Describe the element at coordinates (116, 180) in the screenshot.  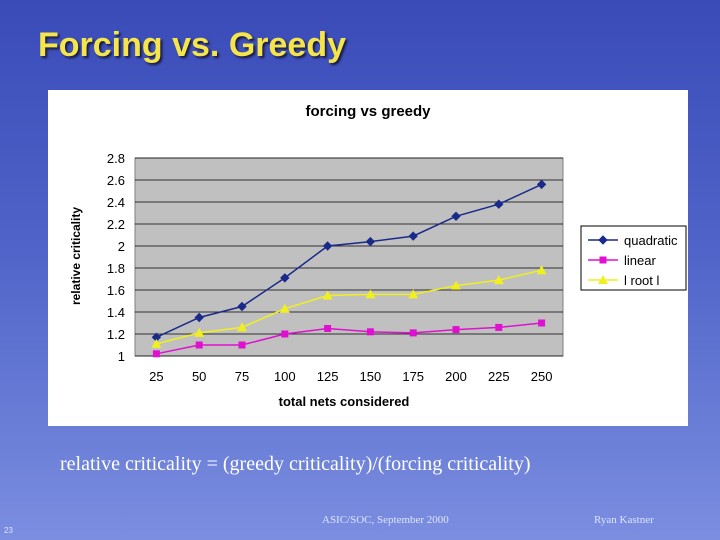
I see `y-tick-label: 2.6` at that location.